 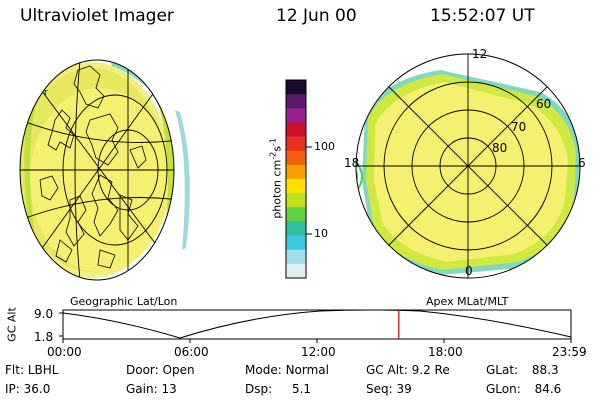 I want to click on orbit-xtick-0000: 00:00, so click(x=64, y=352).